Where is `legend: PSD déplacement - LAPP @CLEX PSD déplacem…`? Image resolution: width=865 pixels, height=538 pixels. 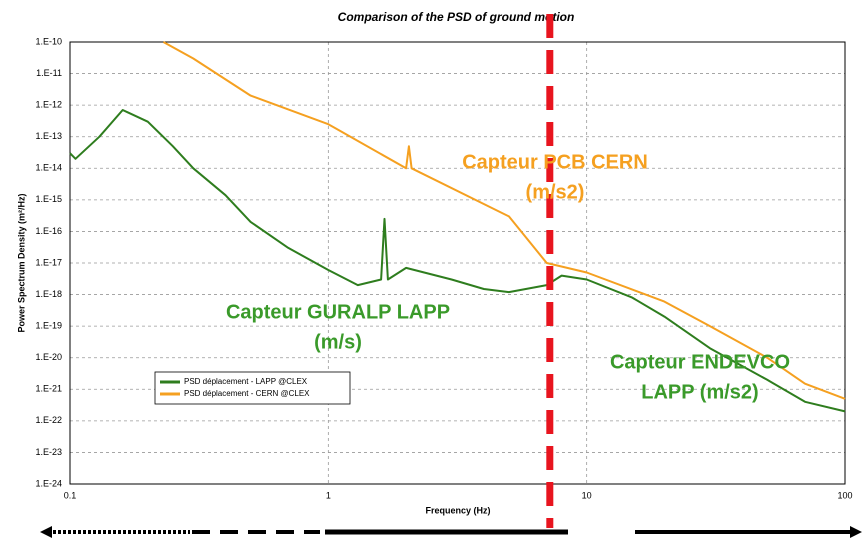 legend: PSD déplacement - LAPP @CLEX PSD déplacem… is located at coordinates (252, 388).